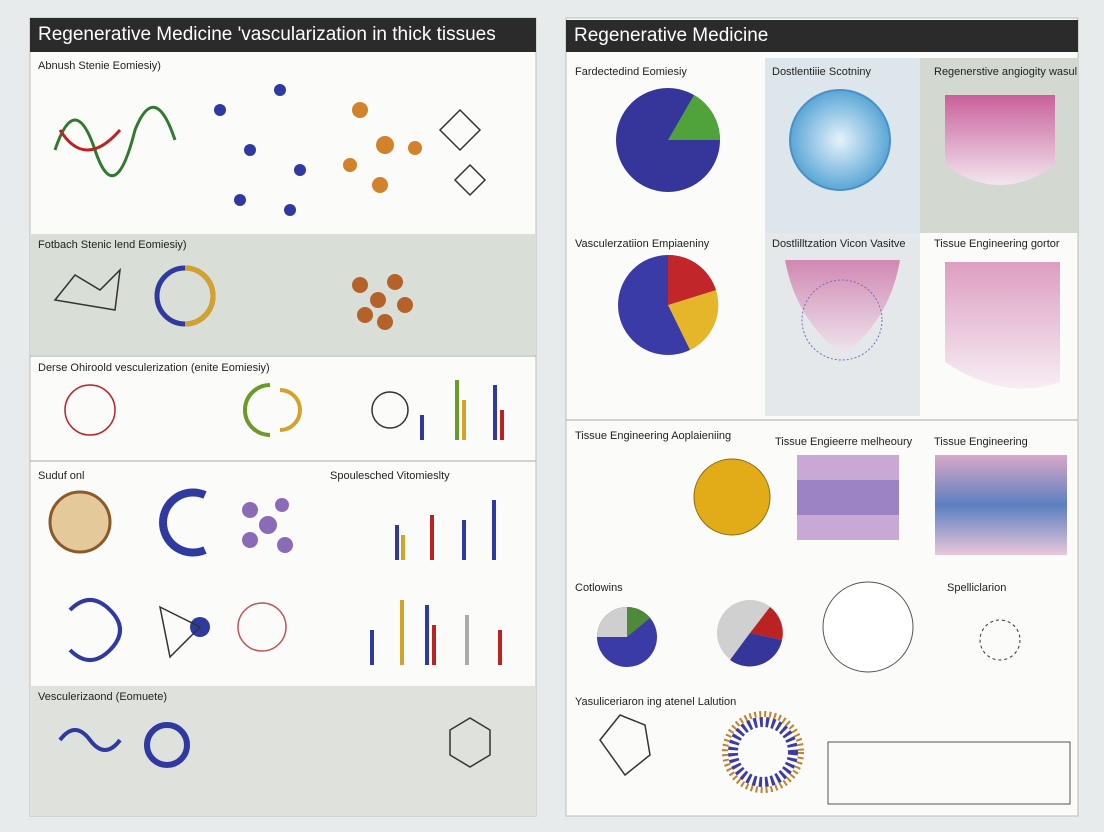 The width and height of the screenshot is (1104, 832). I want to click on section-title: Spoulesched Vitomieslty, so click(390, 476).